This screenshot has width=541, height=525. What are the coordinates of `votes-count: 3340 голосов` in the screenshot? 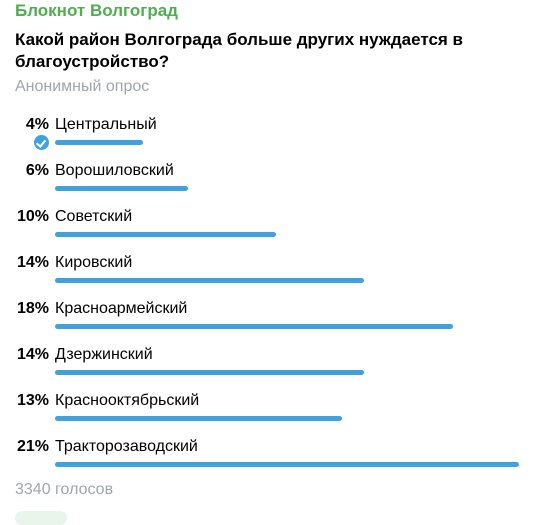 It's located at (64, 489).